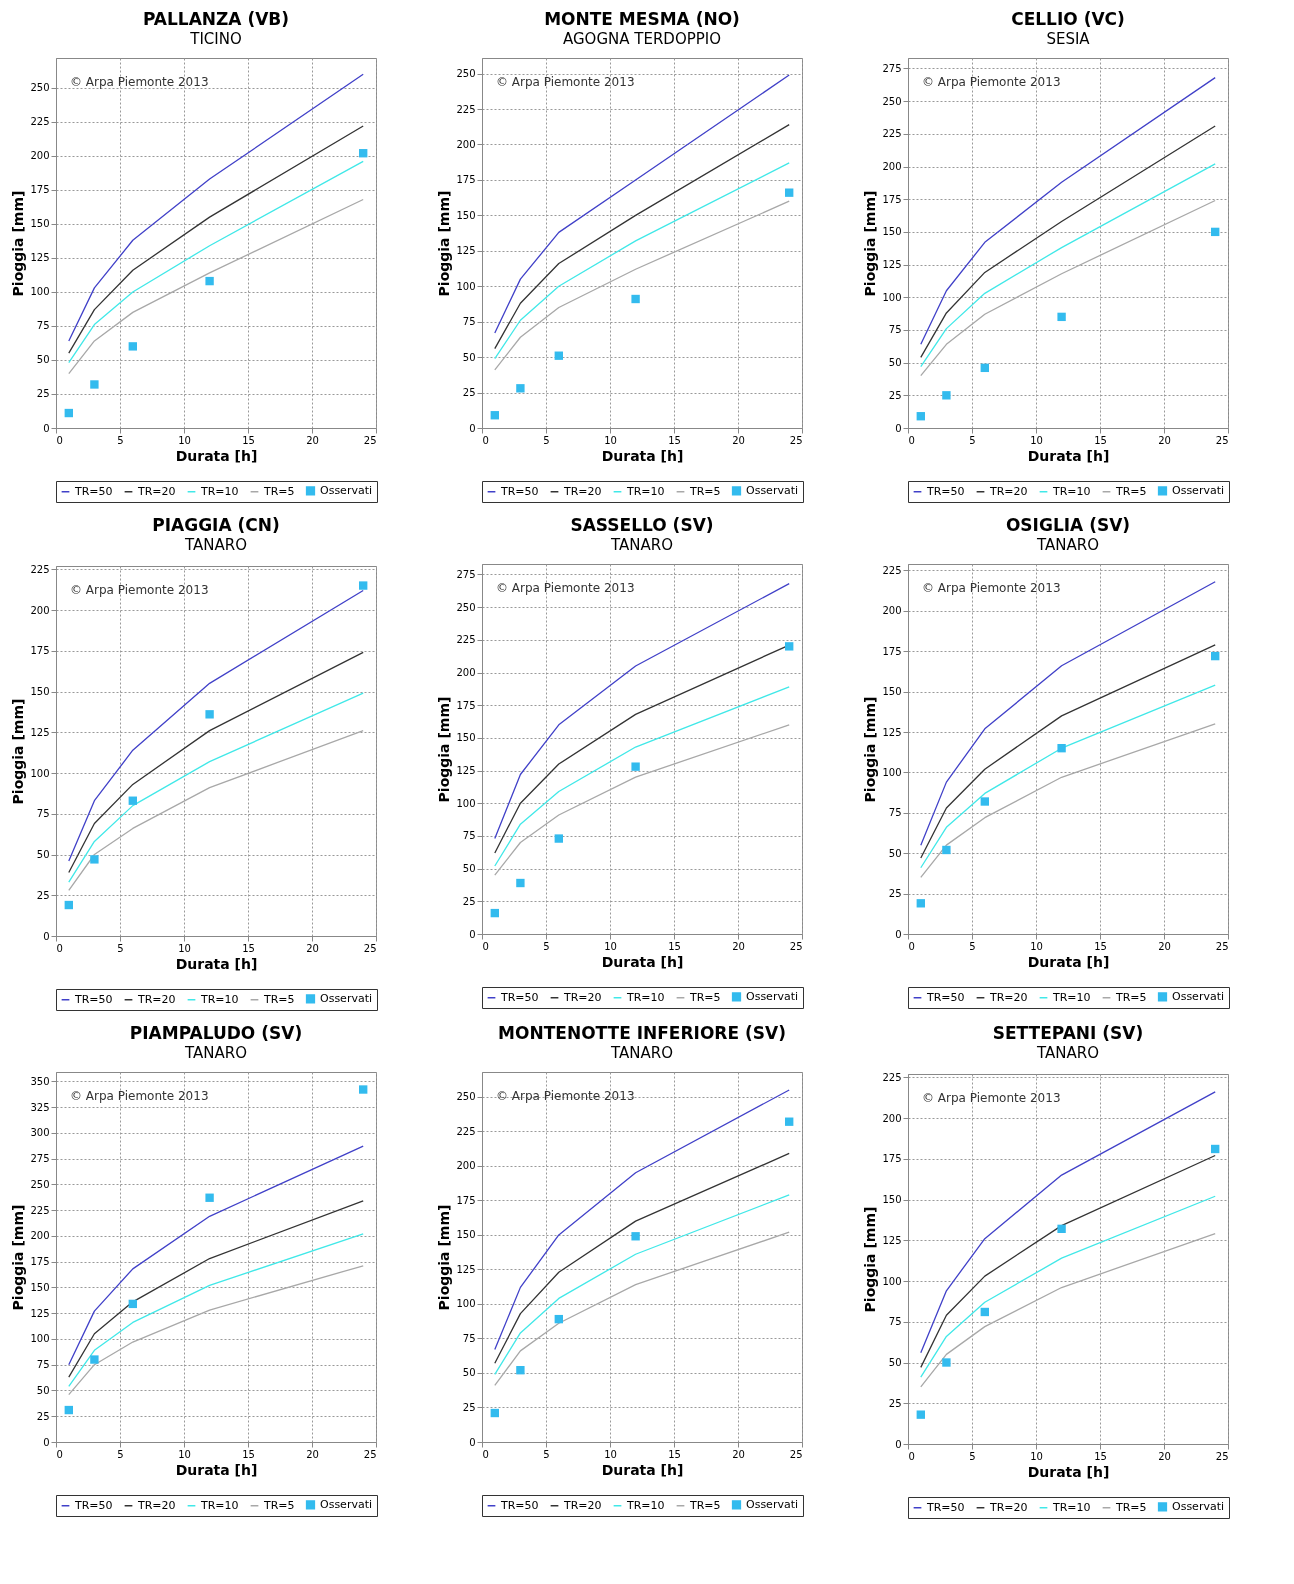  Describe the element at coordinates (610, 440) in the screenshot. I see `x-tick-label: 10` at that location.